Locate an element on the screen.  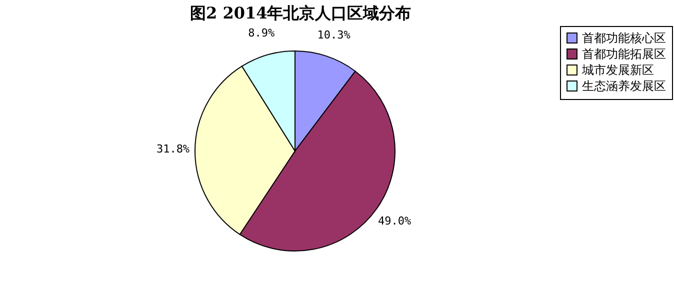
data-label: 8.9% is located at coordinates (261, 33).